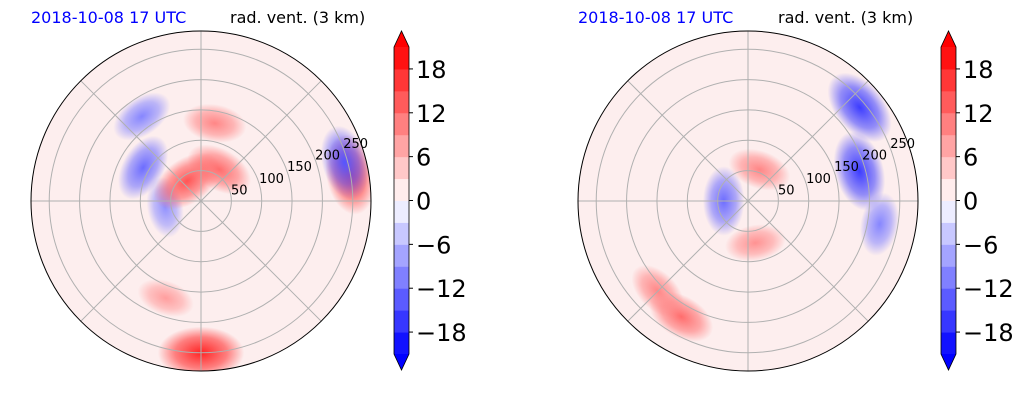  Describe the element at coordinates (846, 17) in the screenshot. I see `right-panel-title-variable: rad. vent. (3 km)` at that location.